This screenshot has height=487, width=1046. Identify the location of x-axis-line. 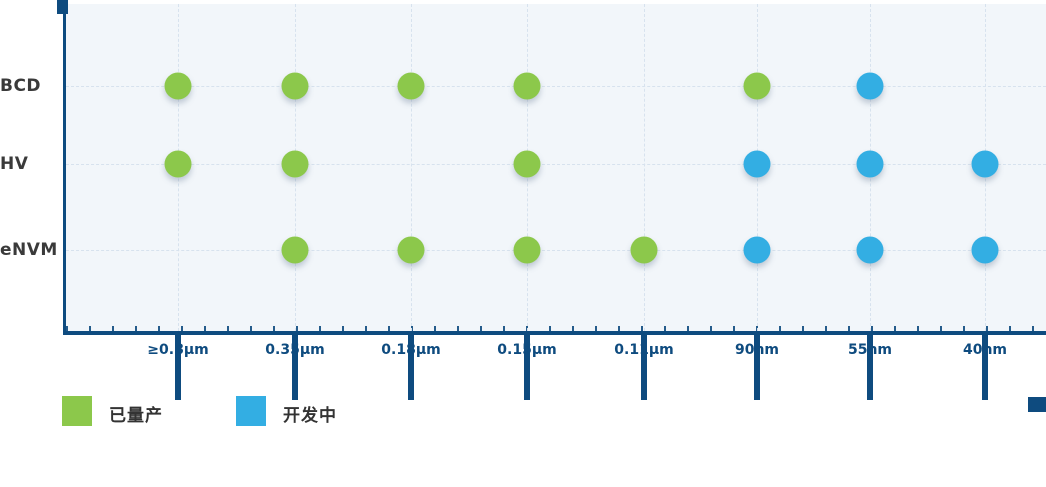
(554, 333).